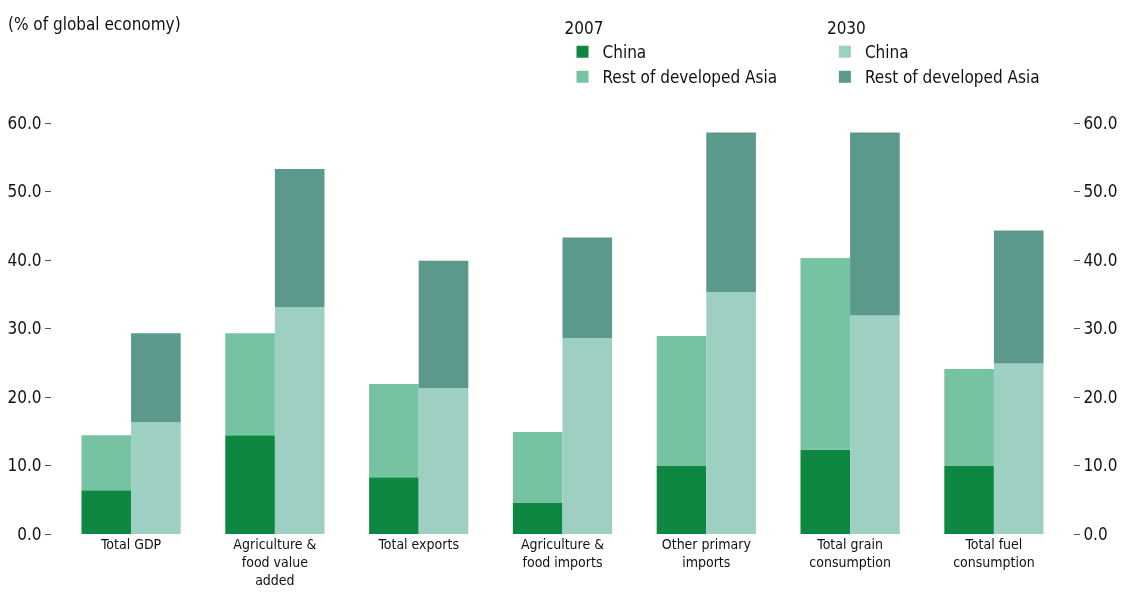  What do you see at coordinates (994, 553) in the screenshot?
I see `x-tick-label: Total fuel consumption` at bounding box center [994, 553].